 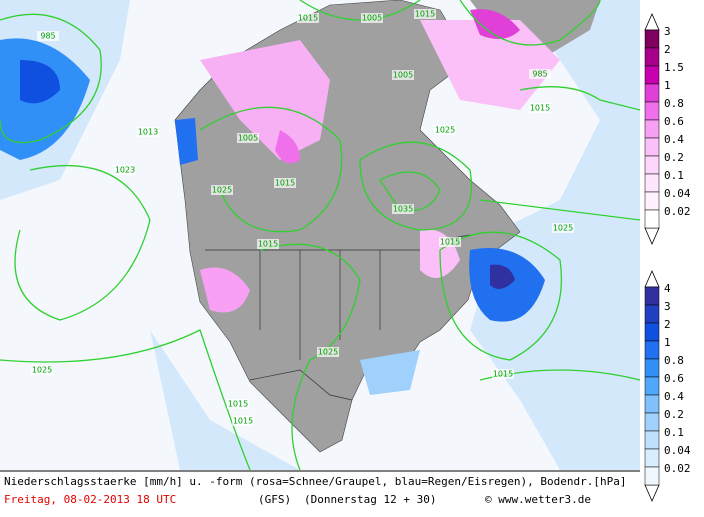 I want to click on colorbar-frame, so click(x=652, y=257).